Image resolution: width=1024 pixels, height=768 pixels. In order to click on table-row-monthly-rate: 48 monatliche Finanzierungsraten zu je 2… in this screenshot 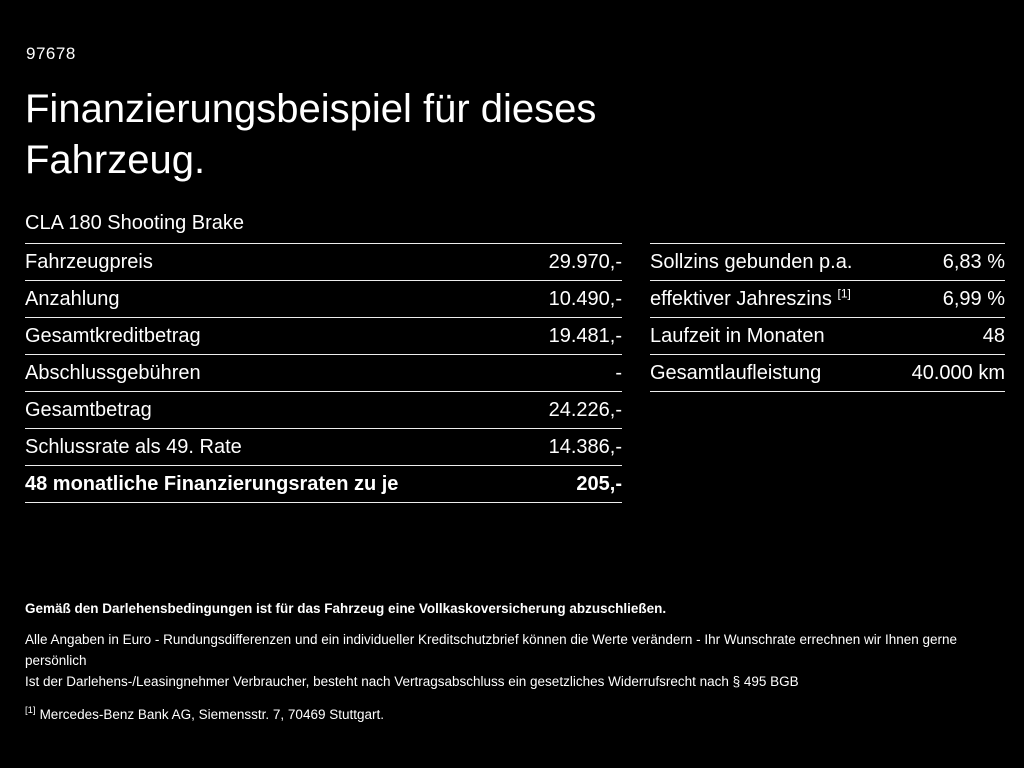, I will do `click(323, 484)`.